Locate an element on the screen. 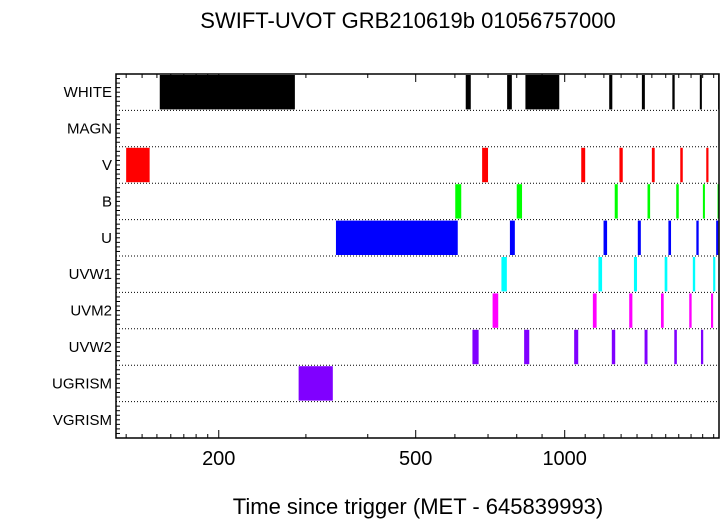  x-tick-label: 500 is located at coordinates (415, 459).